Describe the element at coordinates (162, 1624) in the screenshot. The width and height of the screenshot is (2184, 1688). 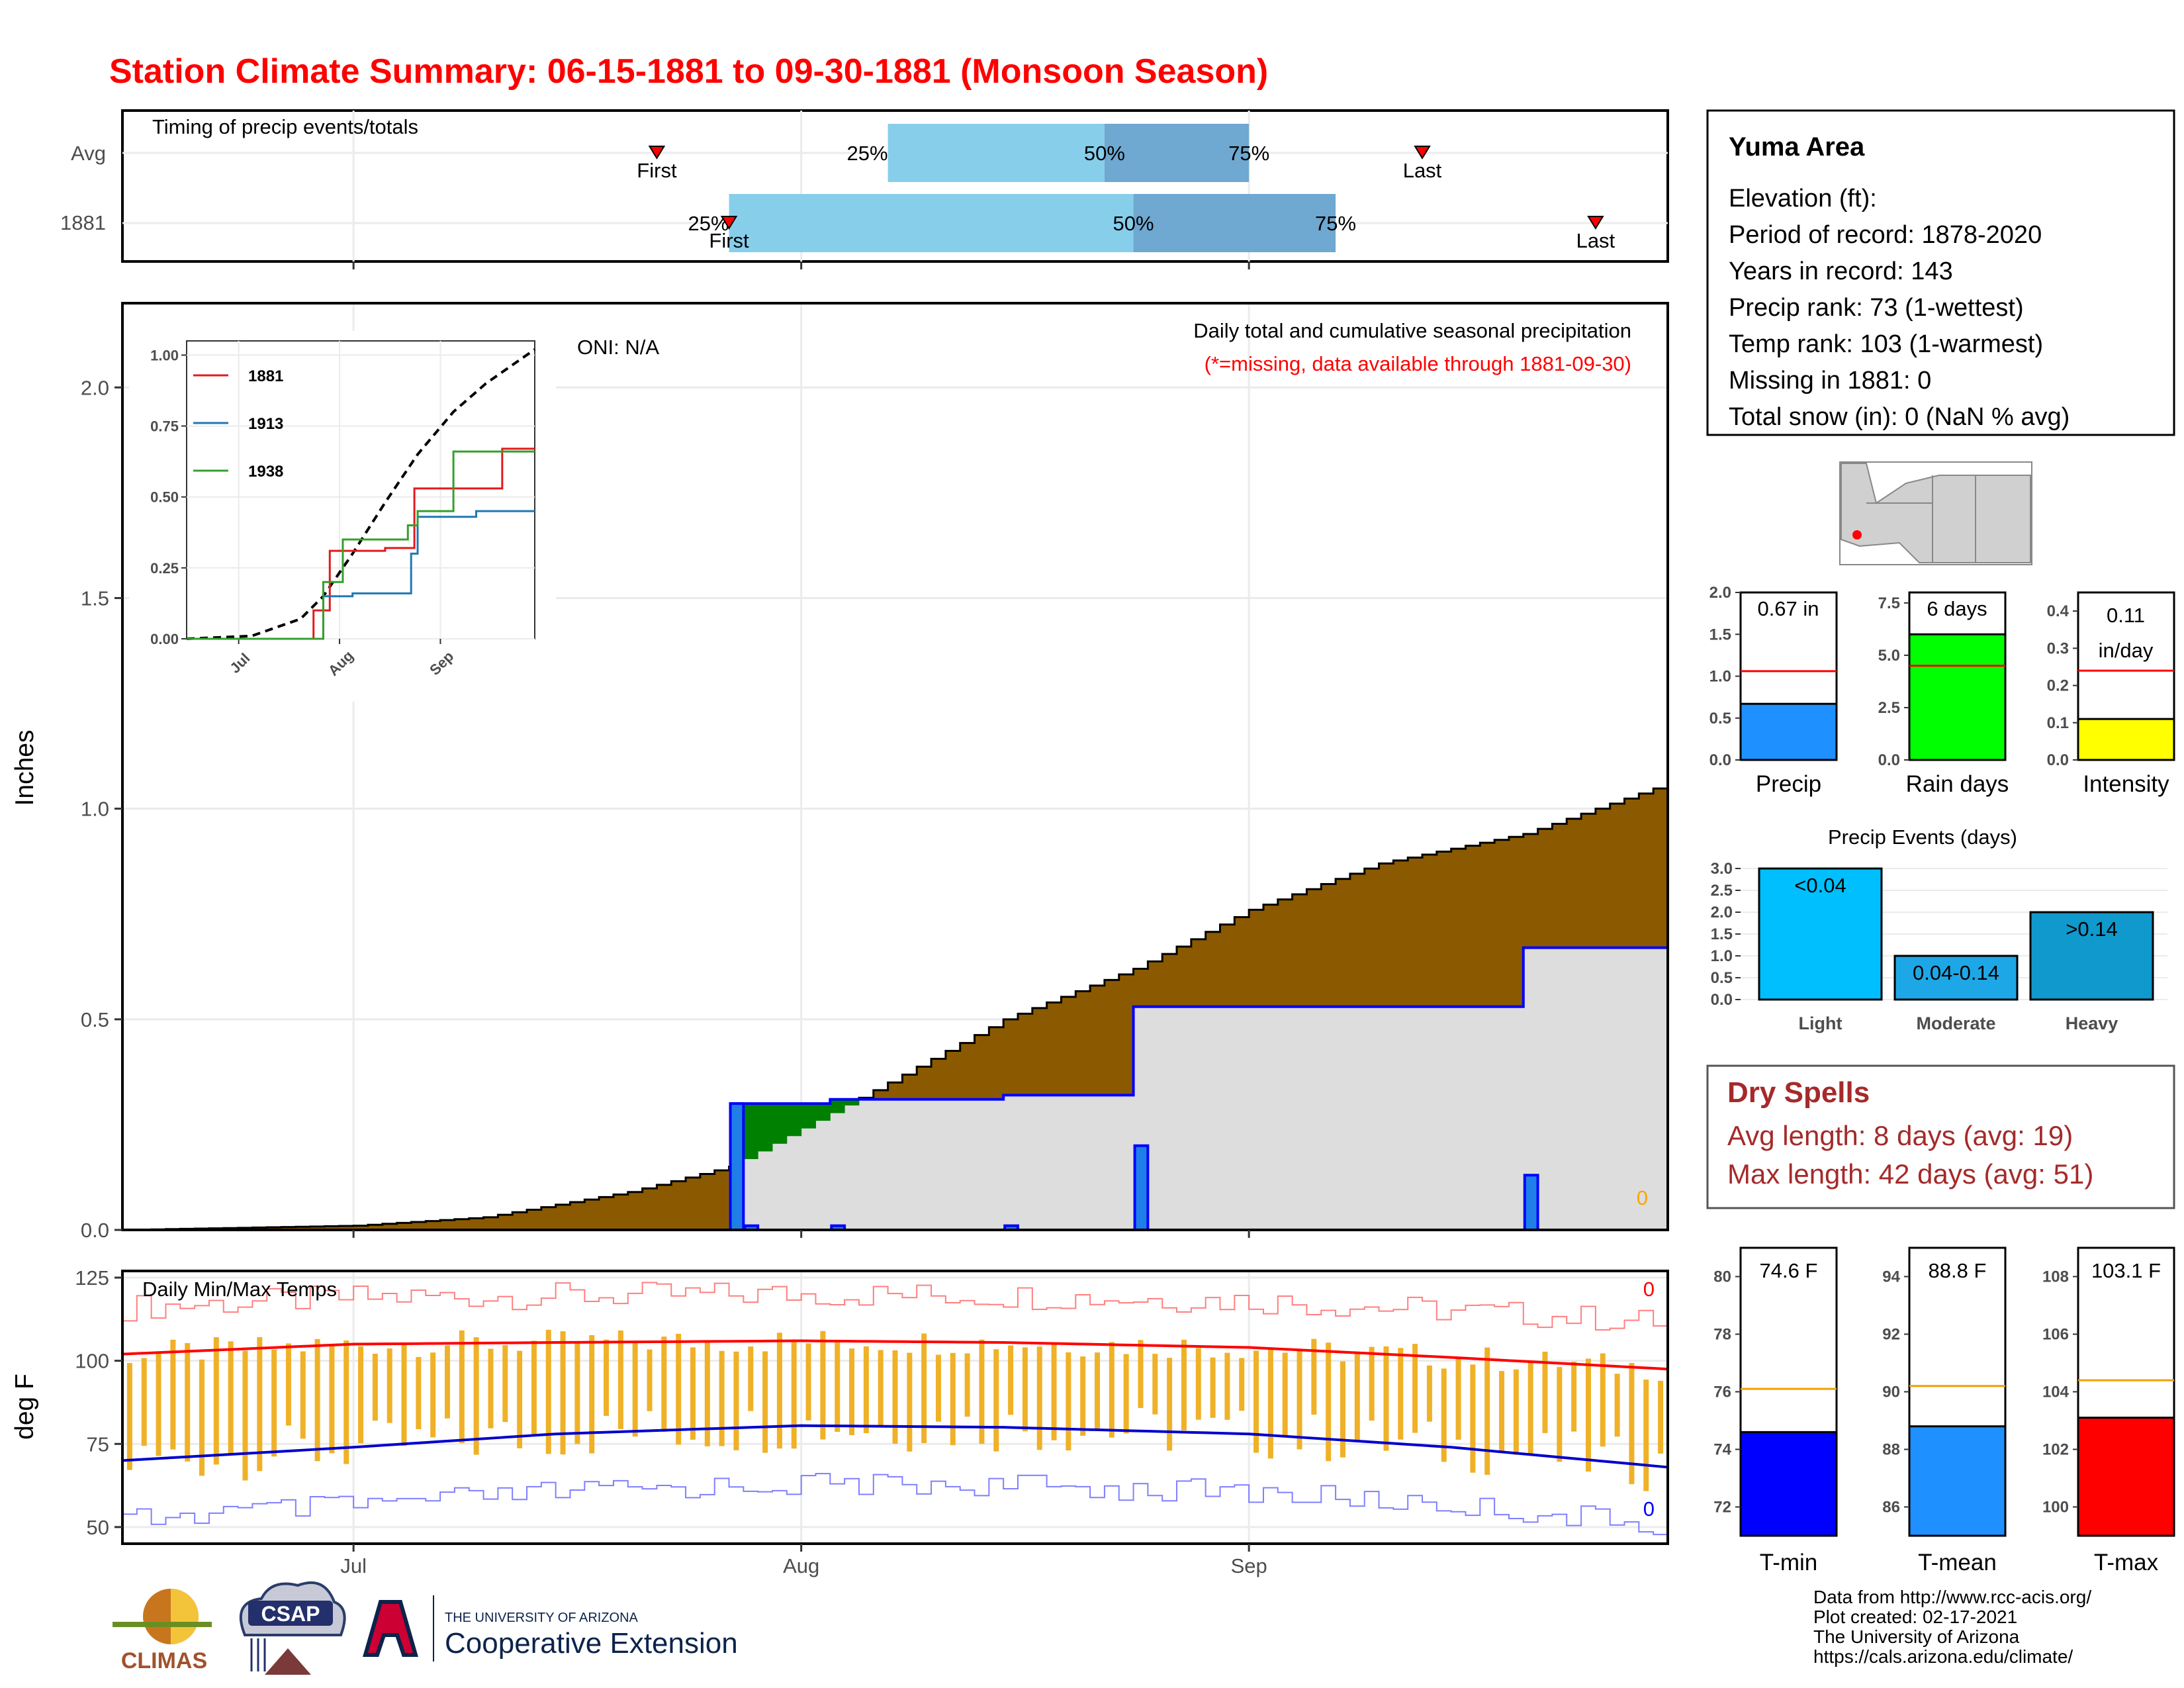
I see `climas-logo-bar` at that location.